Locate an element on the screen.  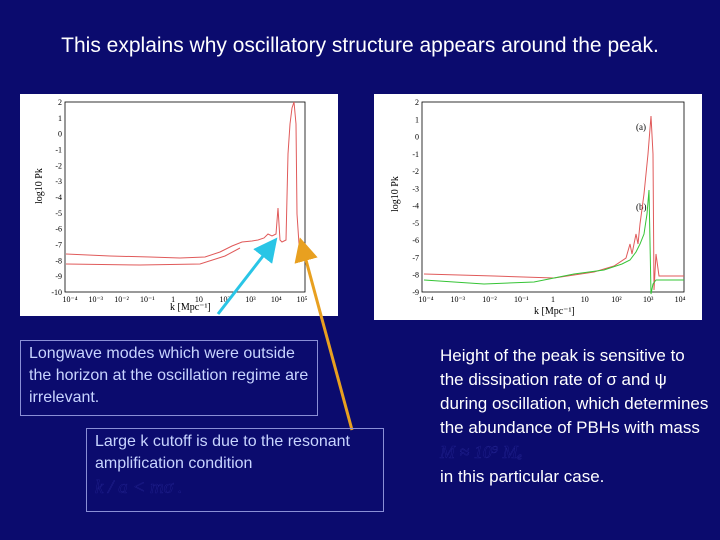
right-x-tick-8: 10⁴ is located at coordinates (680, 299).